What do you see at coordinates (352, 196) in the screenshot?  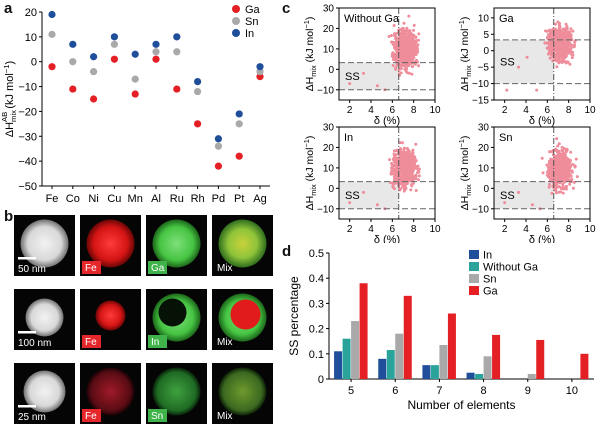 I see `ss-label: SS` at bounding box center [352, 196].